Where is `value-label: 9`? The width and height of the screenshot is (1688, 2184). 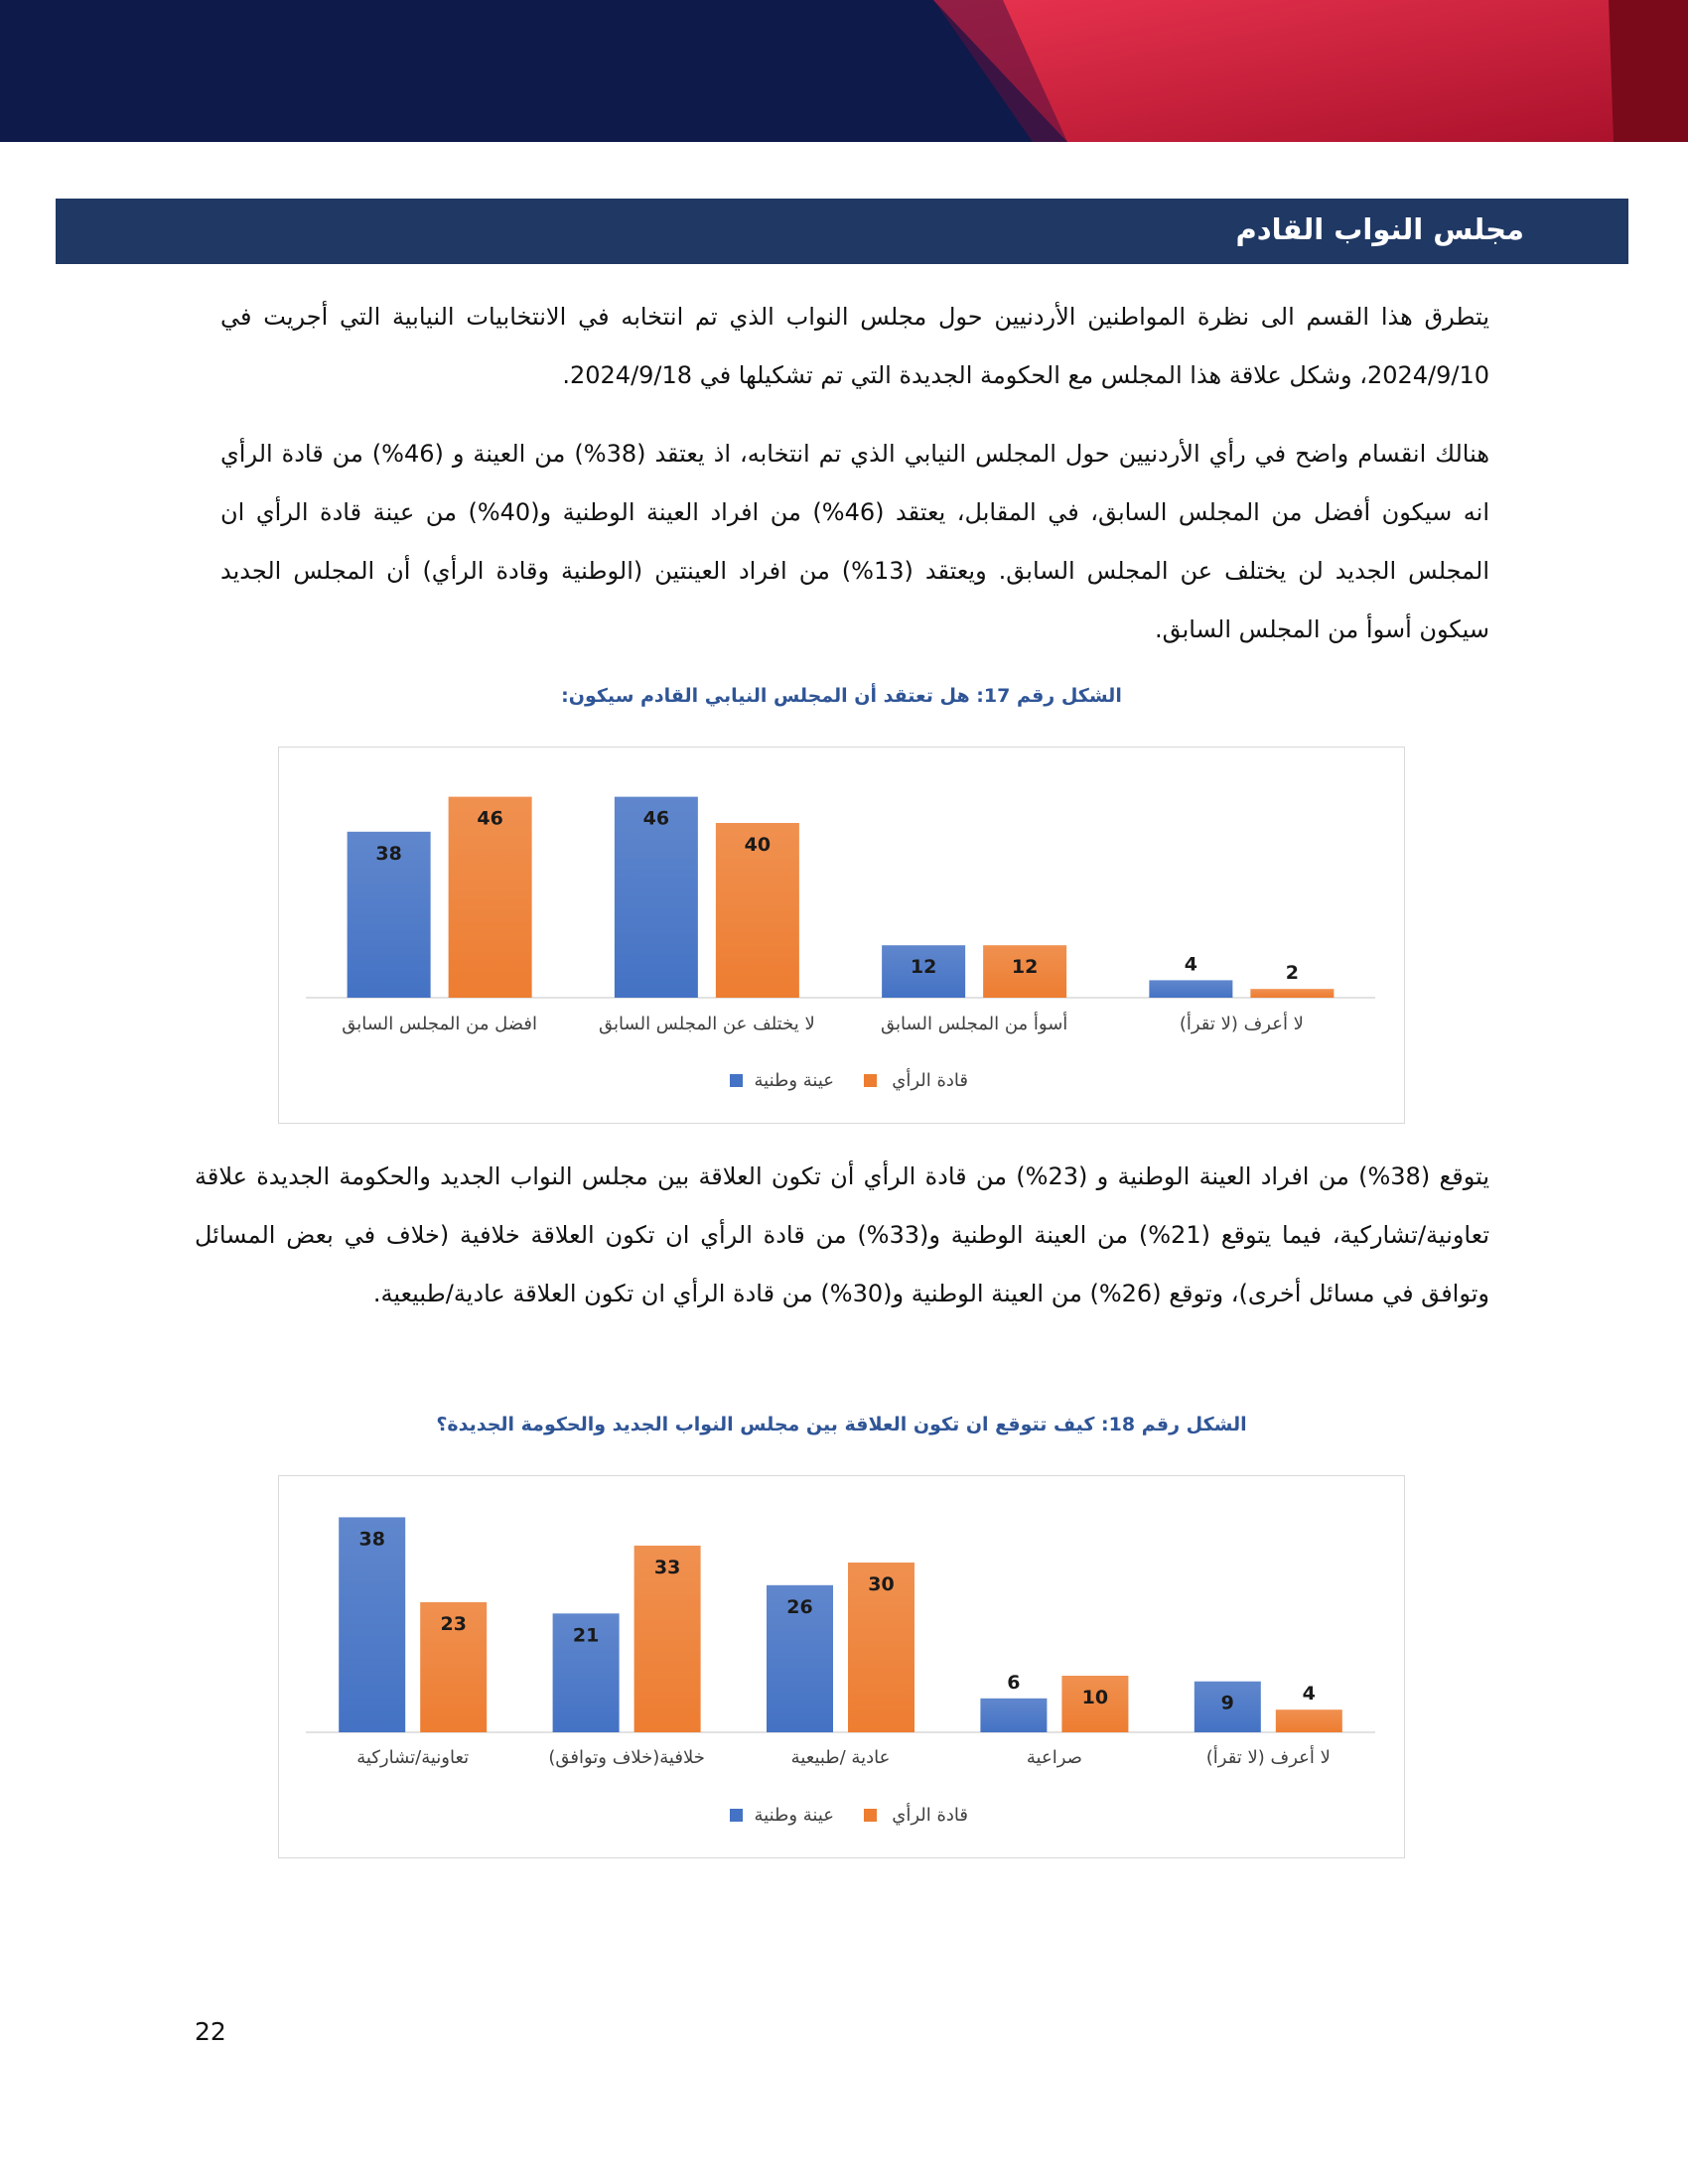
value-label: 9 is located at coordinates (1227, 1703).